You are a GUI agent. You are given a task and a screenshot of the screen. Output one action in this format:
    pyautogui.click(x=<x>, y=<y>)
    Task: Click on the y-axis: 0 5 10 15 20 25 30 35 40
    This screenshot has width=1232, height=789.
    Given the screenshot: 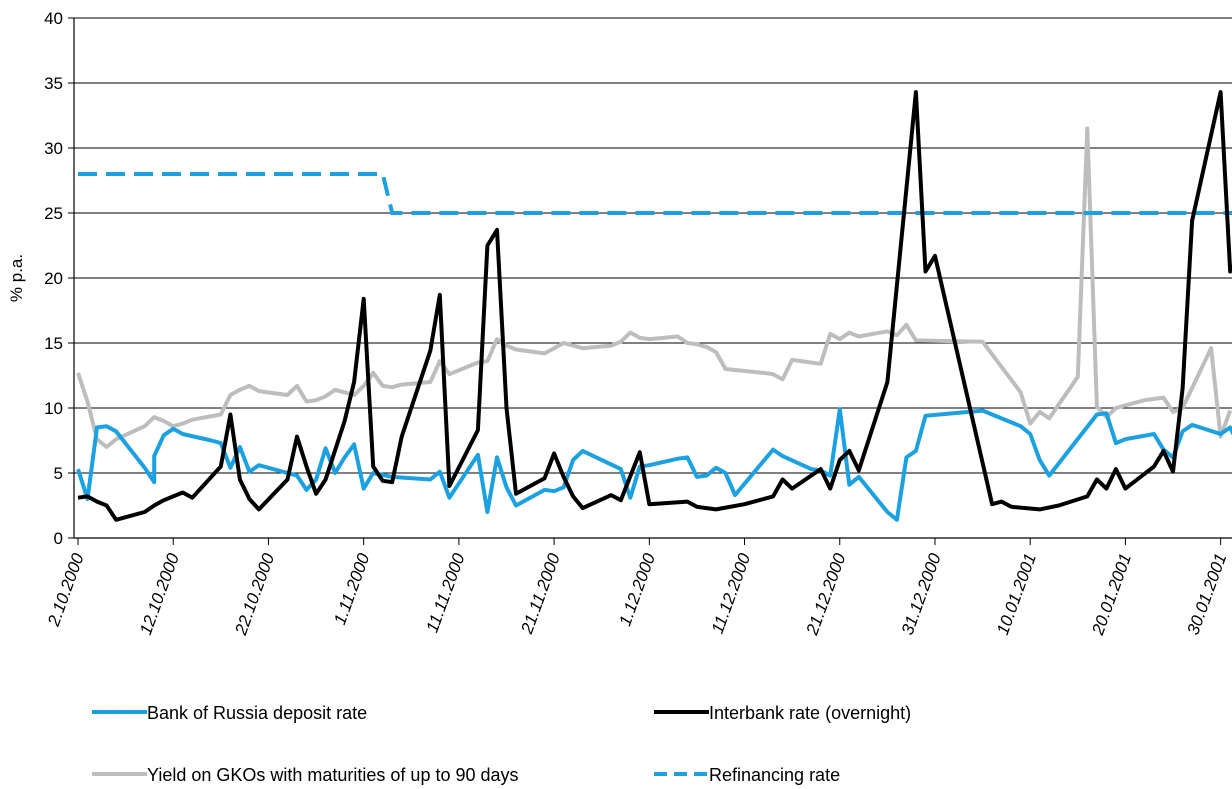 What is the action you would take?
    pyautogui.click(x=59, y=278)
    